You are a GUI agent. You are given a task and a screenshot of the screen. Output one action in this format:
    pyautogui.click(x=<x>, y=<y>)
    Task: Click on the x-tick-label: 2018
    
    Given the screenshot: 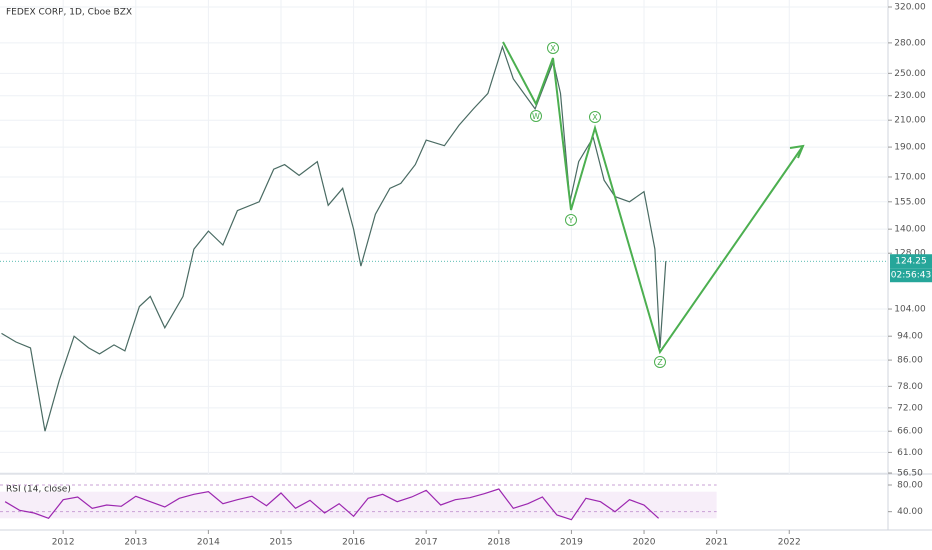 What is the action you would take?
    pyautogui.click(x=498, y=543)
    